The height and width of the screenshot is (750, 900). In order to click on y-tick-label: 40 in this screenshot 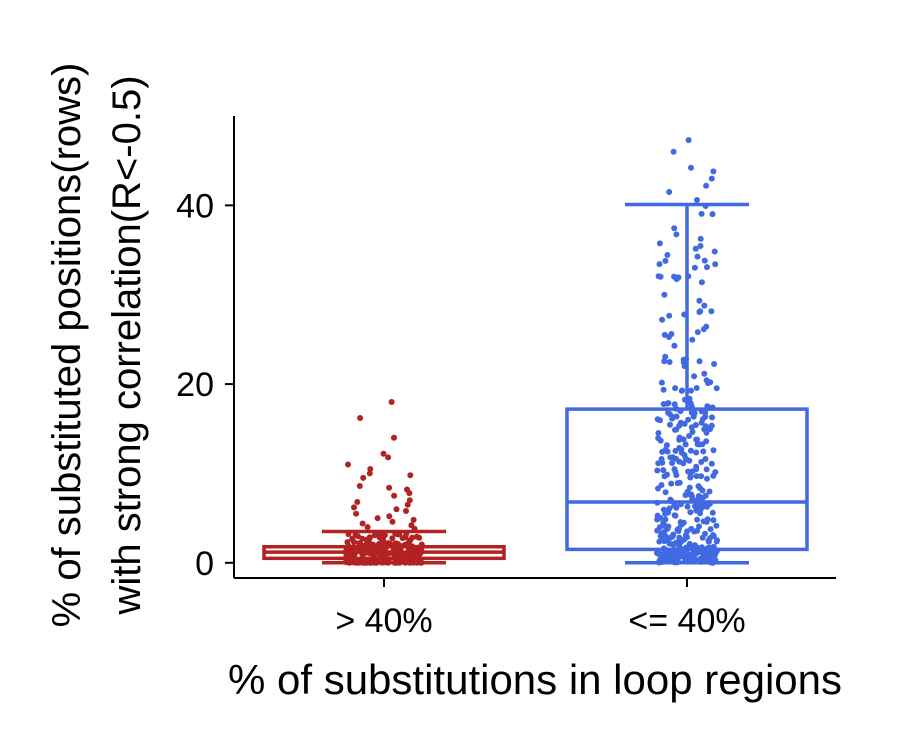, I will do `click(195, 206)`.